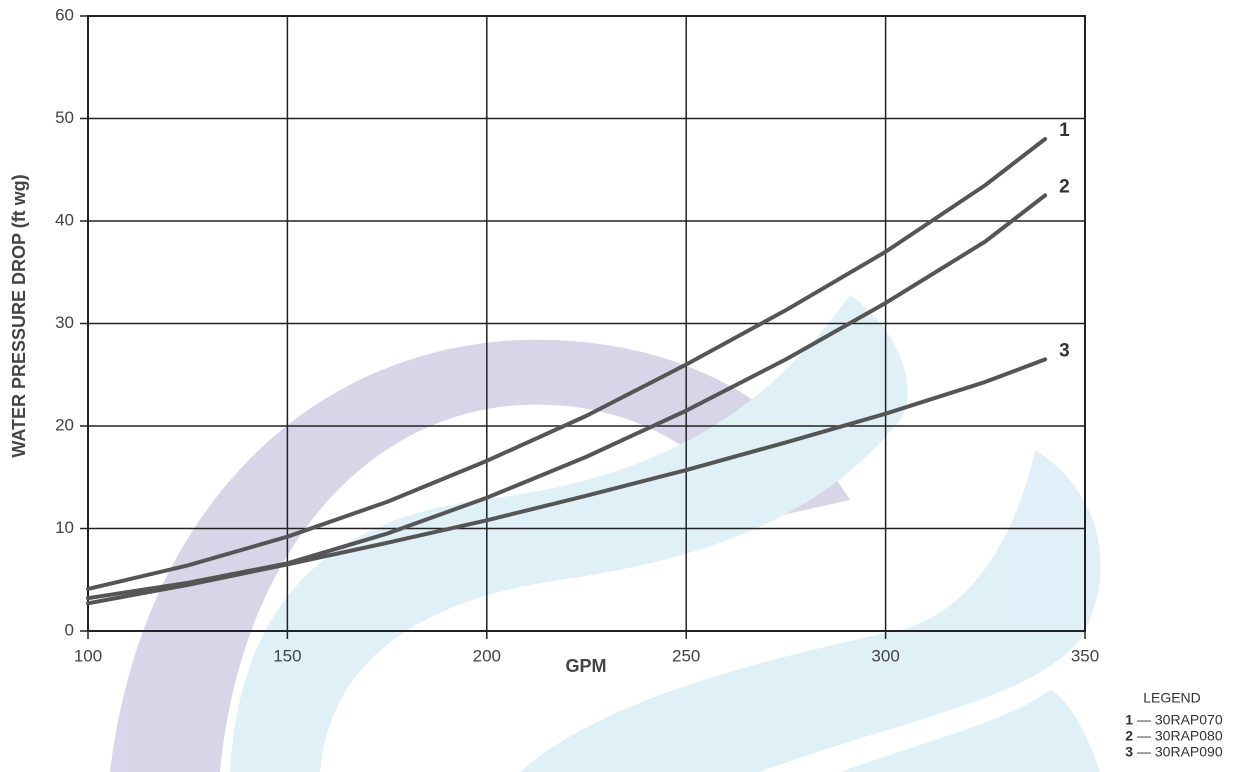 The height and width of the screenshot is (772, 1247). Describe the element at coordinates (88, 655) in the screenshot. I see `x-tick-label: 100` at that location.